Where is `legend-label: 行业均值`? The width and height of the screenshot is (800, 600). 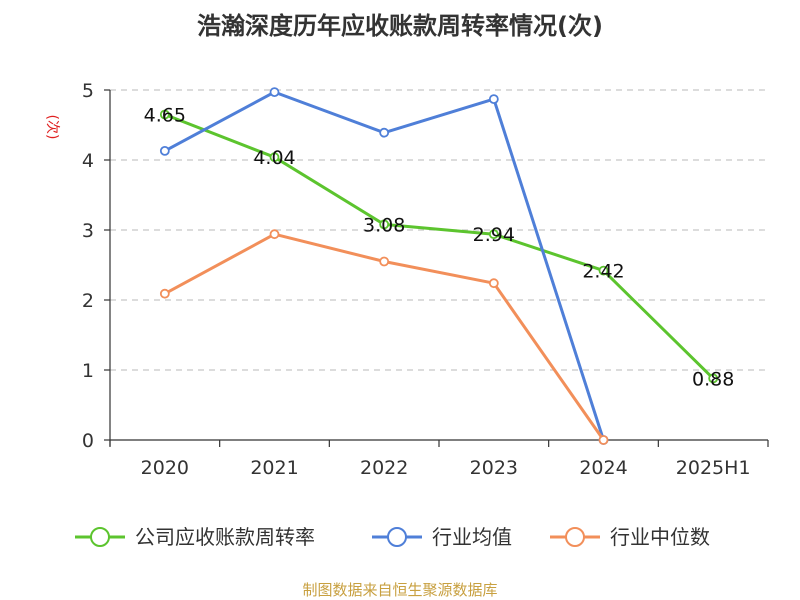
legend-label: 行业均值 is located at coordinates (472, 537).